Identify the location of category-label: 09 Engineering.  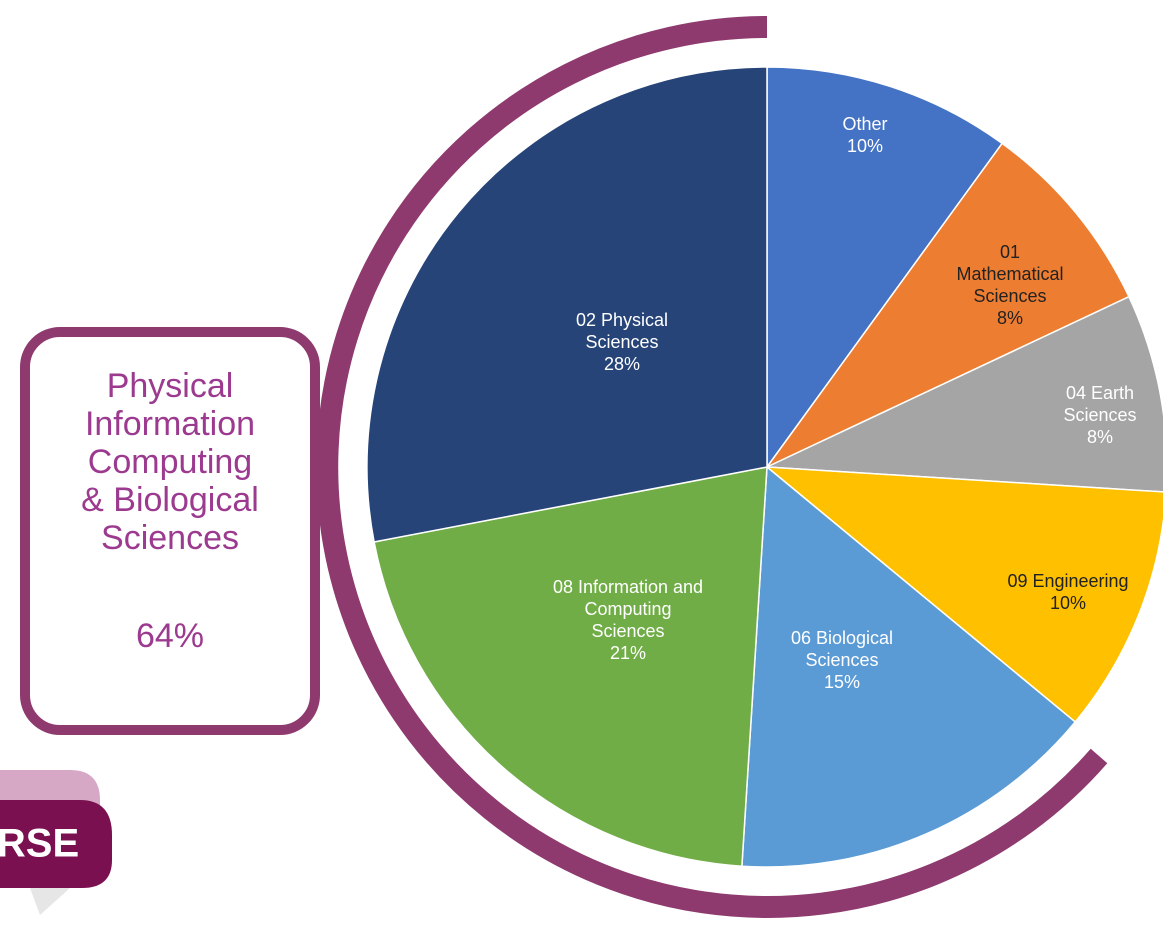
(1068, 581).